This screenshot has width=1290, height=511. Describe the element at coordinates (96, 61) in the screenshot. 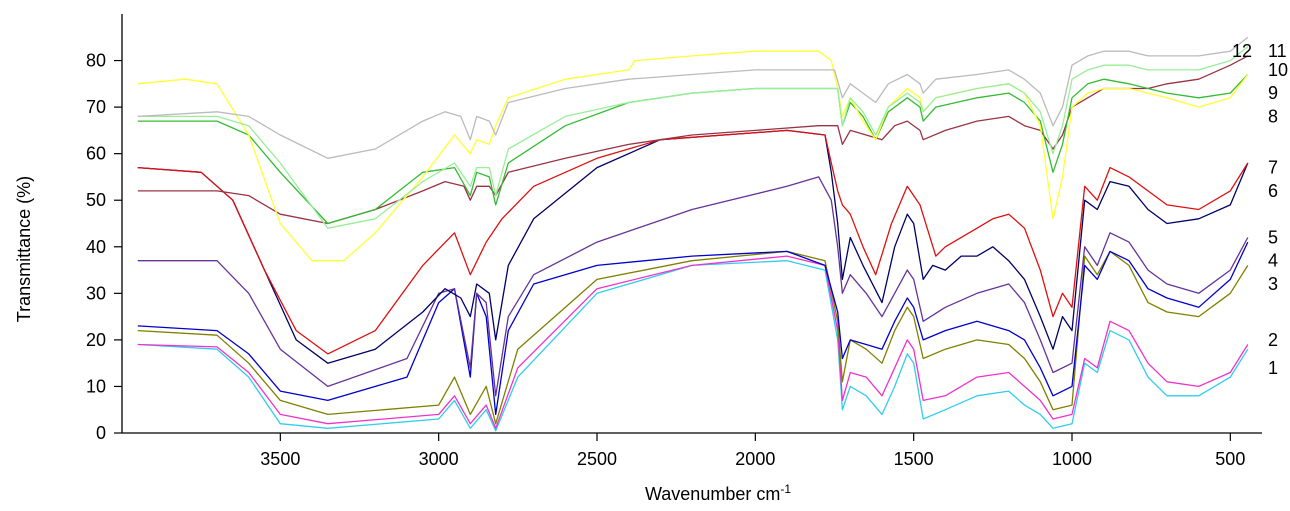

I see `y-tick-label: 80` at that location.